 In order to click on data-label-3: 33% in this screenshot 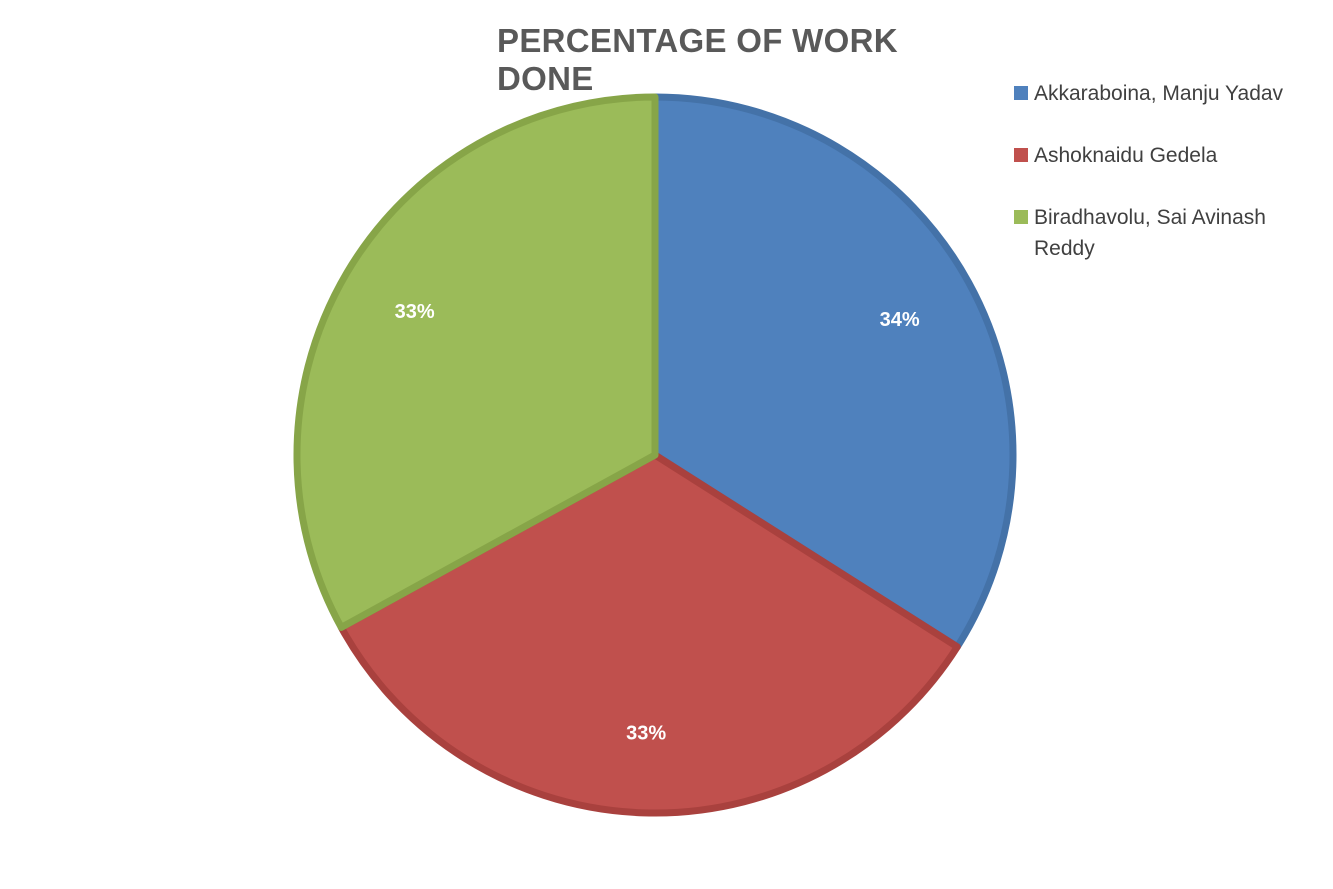, I will do `click(415, 312)`.